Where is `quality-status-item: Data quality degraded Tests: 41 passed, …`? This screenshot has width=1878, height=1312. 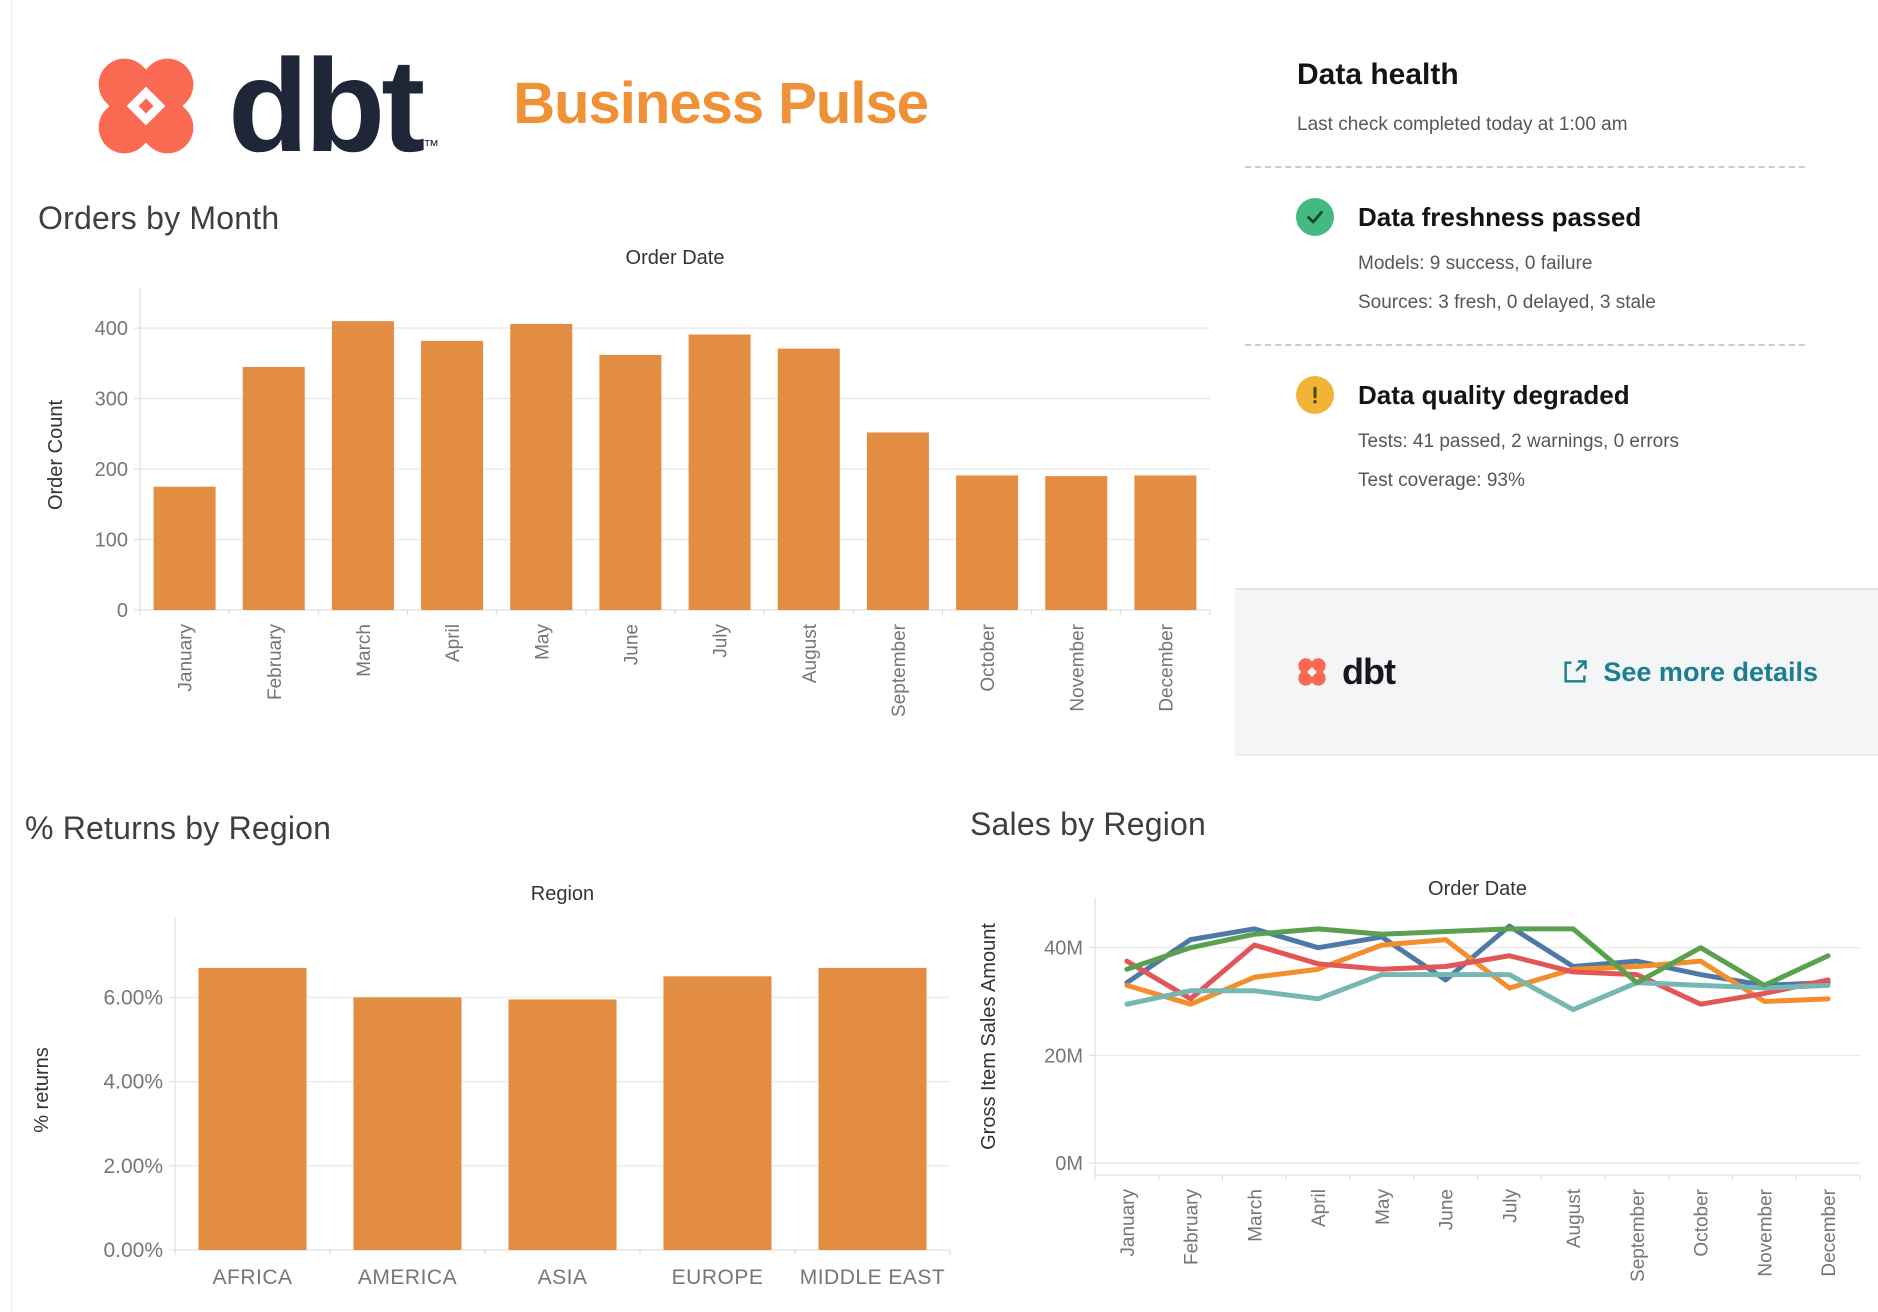
quality-status-item: Data quality degraded Tests: 41 passed, … is located at coordinates (1556, 434).